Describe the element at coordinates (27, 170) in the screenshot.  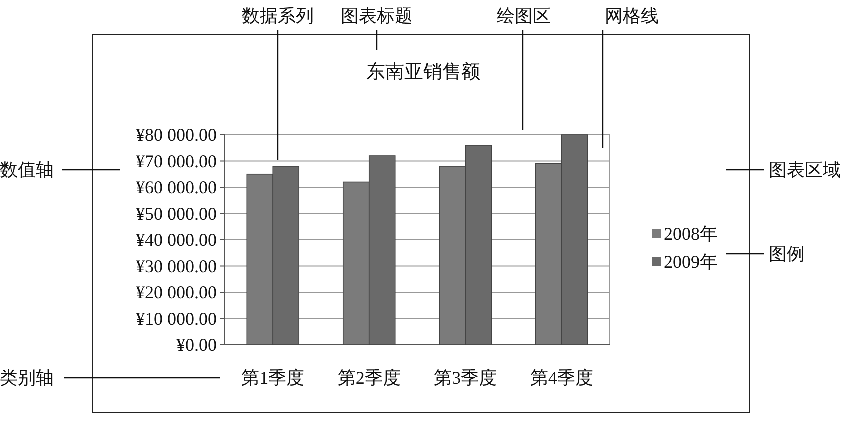
I see `text: 数值轴` at that location.